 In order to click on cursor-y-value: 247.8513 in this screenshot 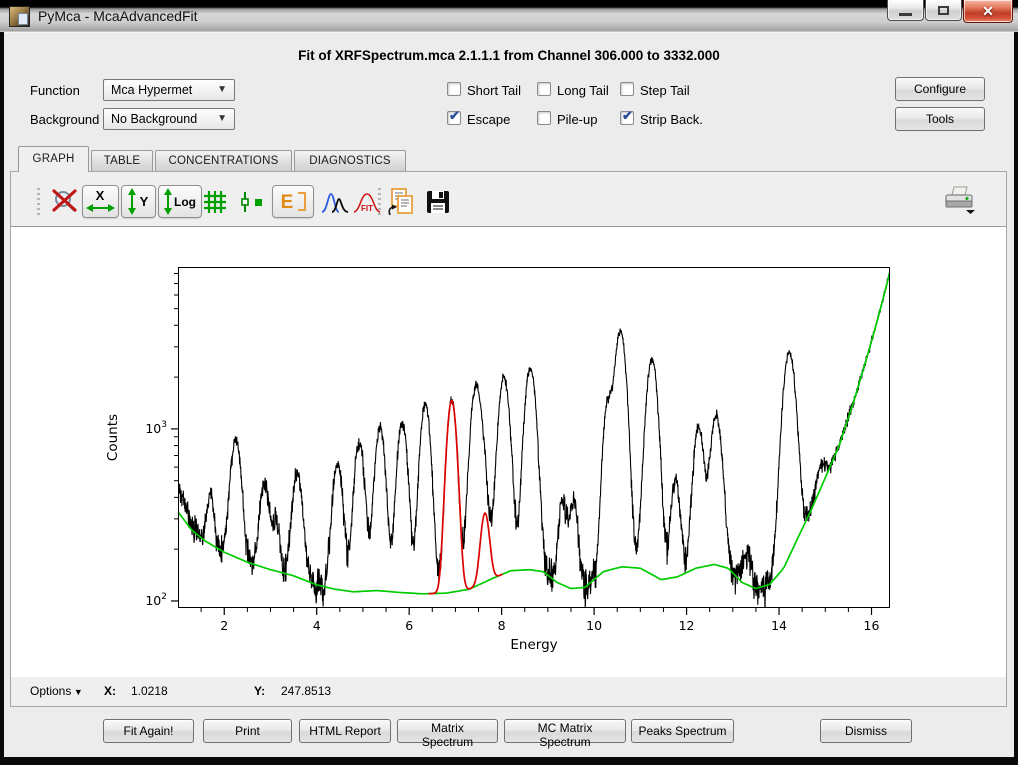, I will do `click(306, 691)`.